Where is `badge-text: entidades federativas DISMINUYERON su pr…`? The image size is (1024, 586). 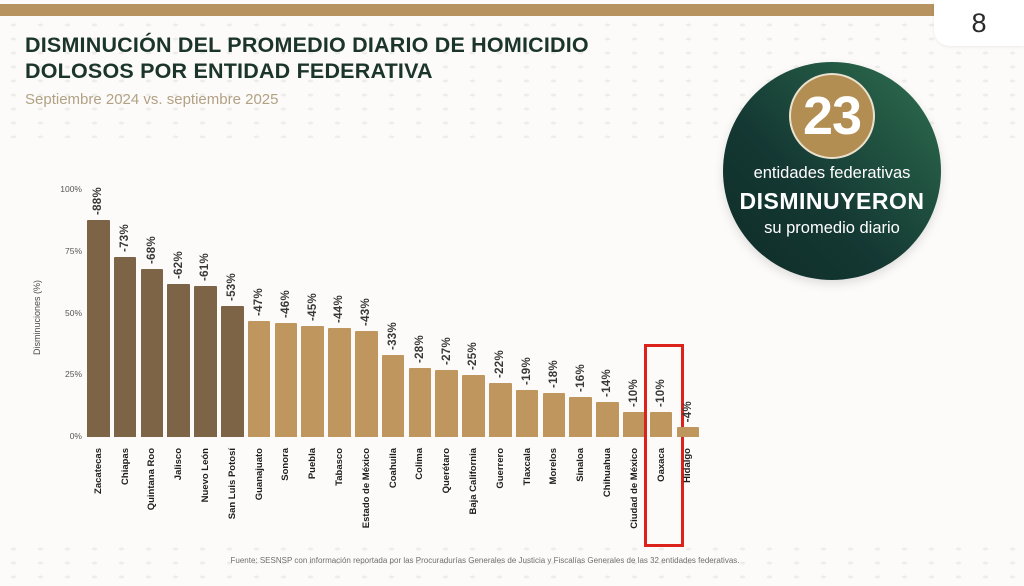
badge-text: entidades federativas DISMINUYERON su pr… is located at coordinates (832, 200).